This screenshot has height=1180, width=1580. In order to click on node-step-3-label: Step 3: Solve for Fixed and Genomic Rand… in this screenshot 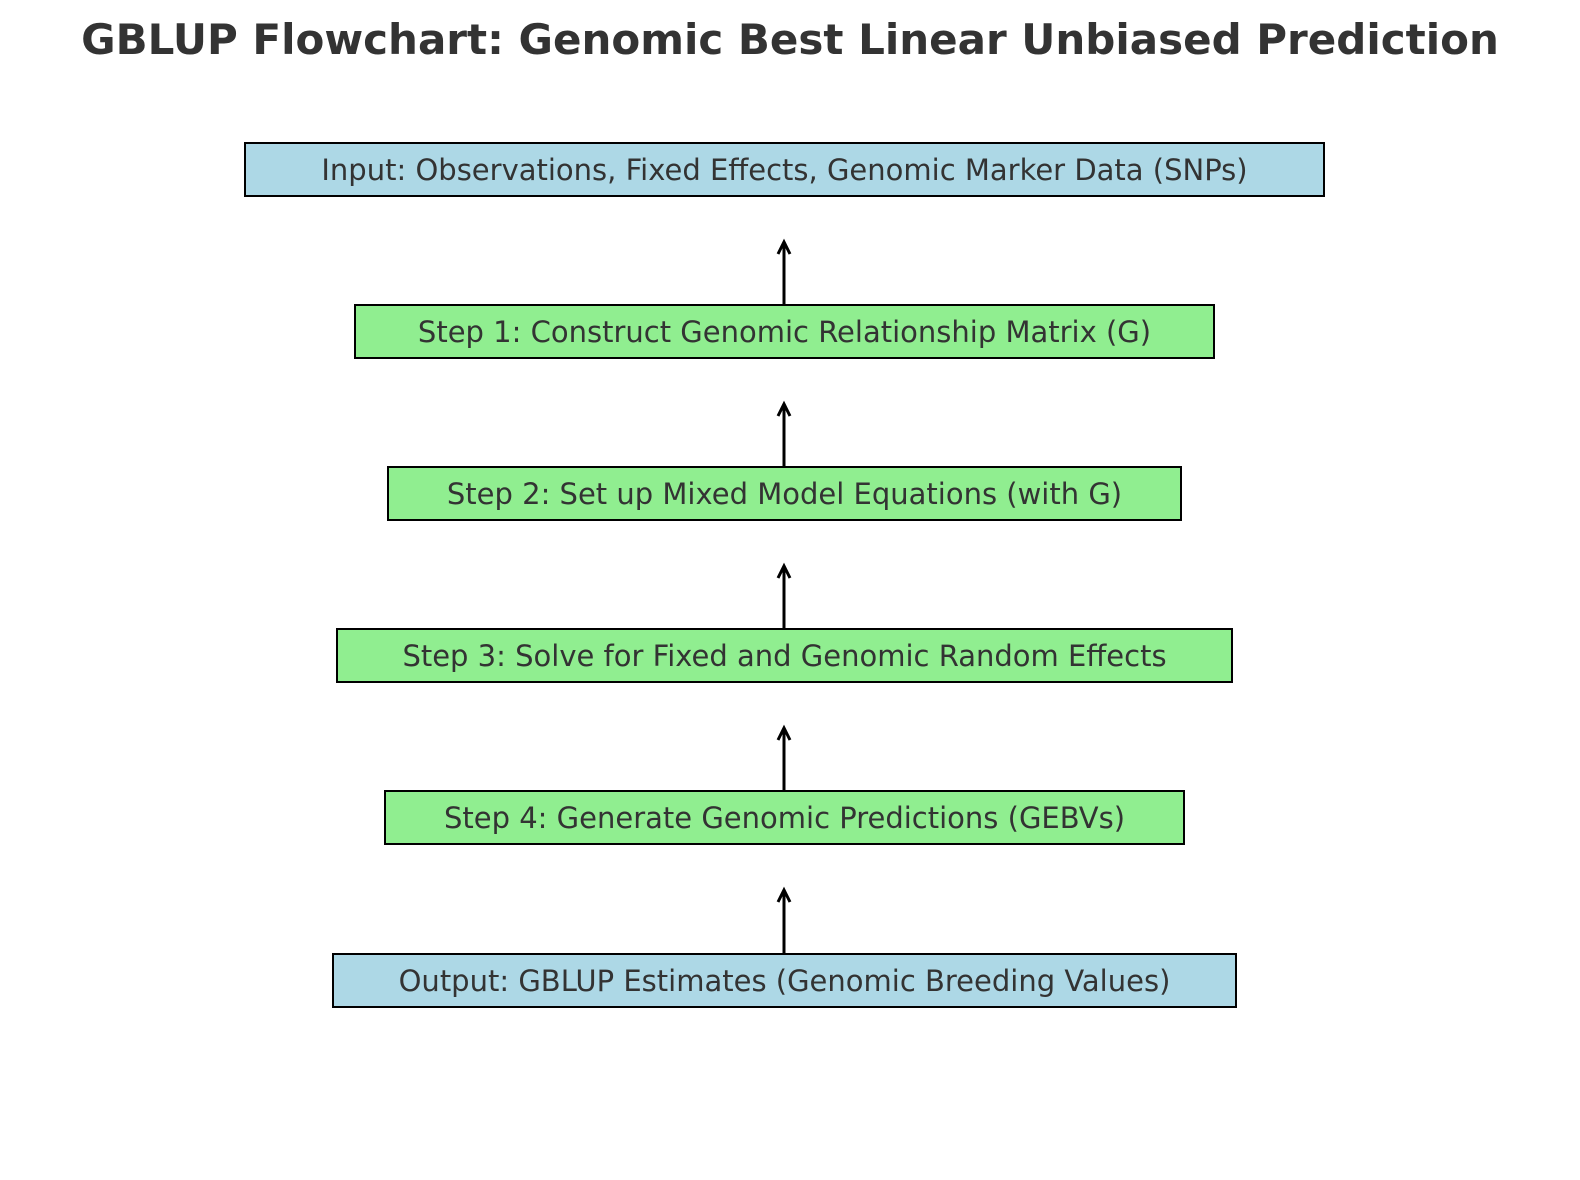, I will do `click(784, 655)`.